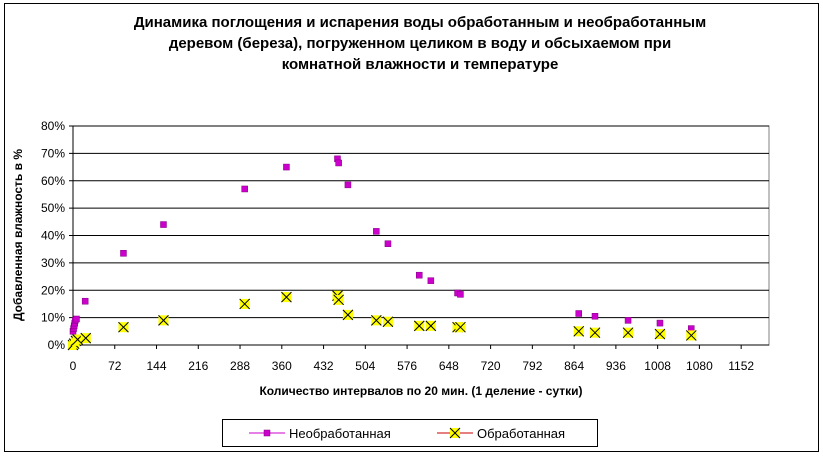 The width and height of the screenshot is (823, 456). What do you see at coordinates (18, 235) in the screenshot?
I see `y-axis-label: Добавленная влажность в %` at bounding box center [18, 235].